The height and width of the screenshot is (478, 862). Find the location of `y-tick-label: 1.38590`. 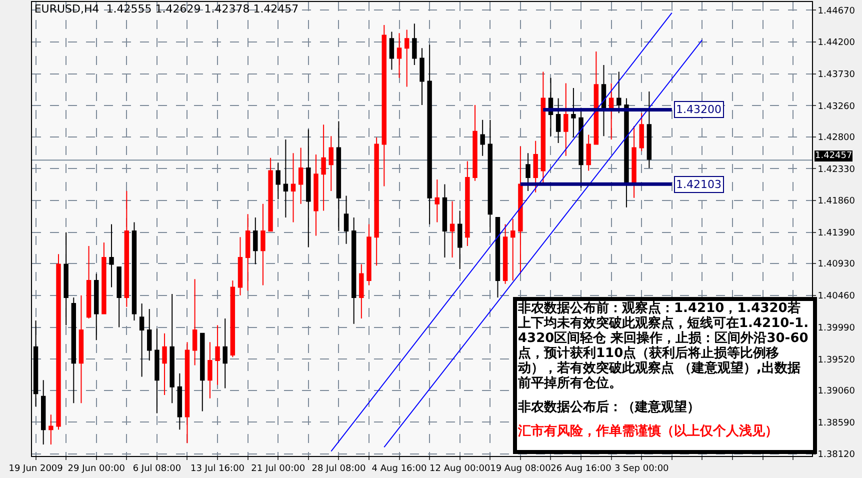

y-tick-label: 1.38590 is located at coordinates (837, 423).